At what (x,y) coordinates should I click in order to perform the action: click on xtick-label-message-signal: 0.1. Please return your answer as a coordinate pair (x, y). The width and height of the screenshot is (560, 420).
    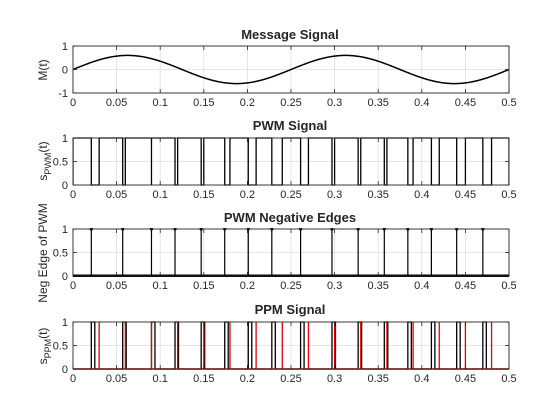
    Looking at the image, I should click on (160, 103).